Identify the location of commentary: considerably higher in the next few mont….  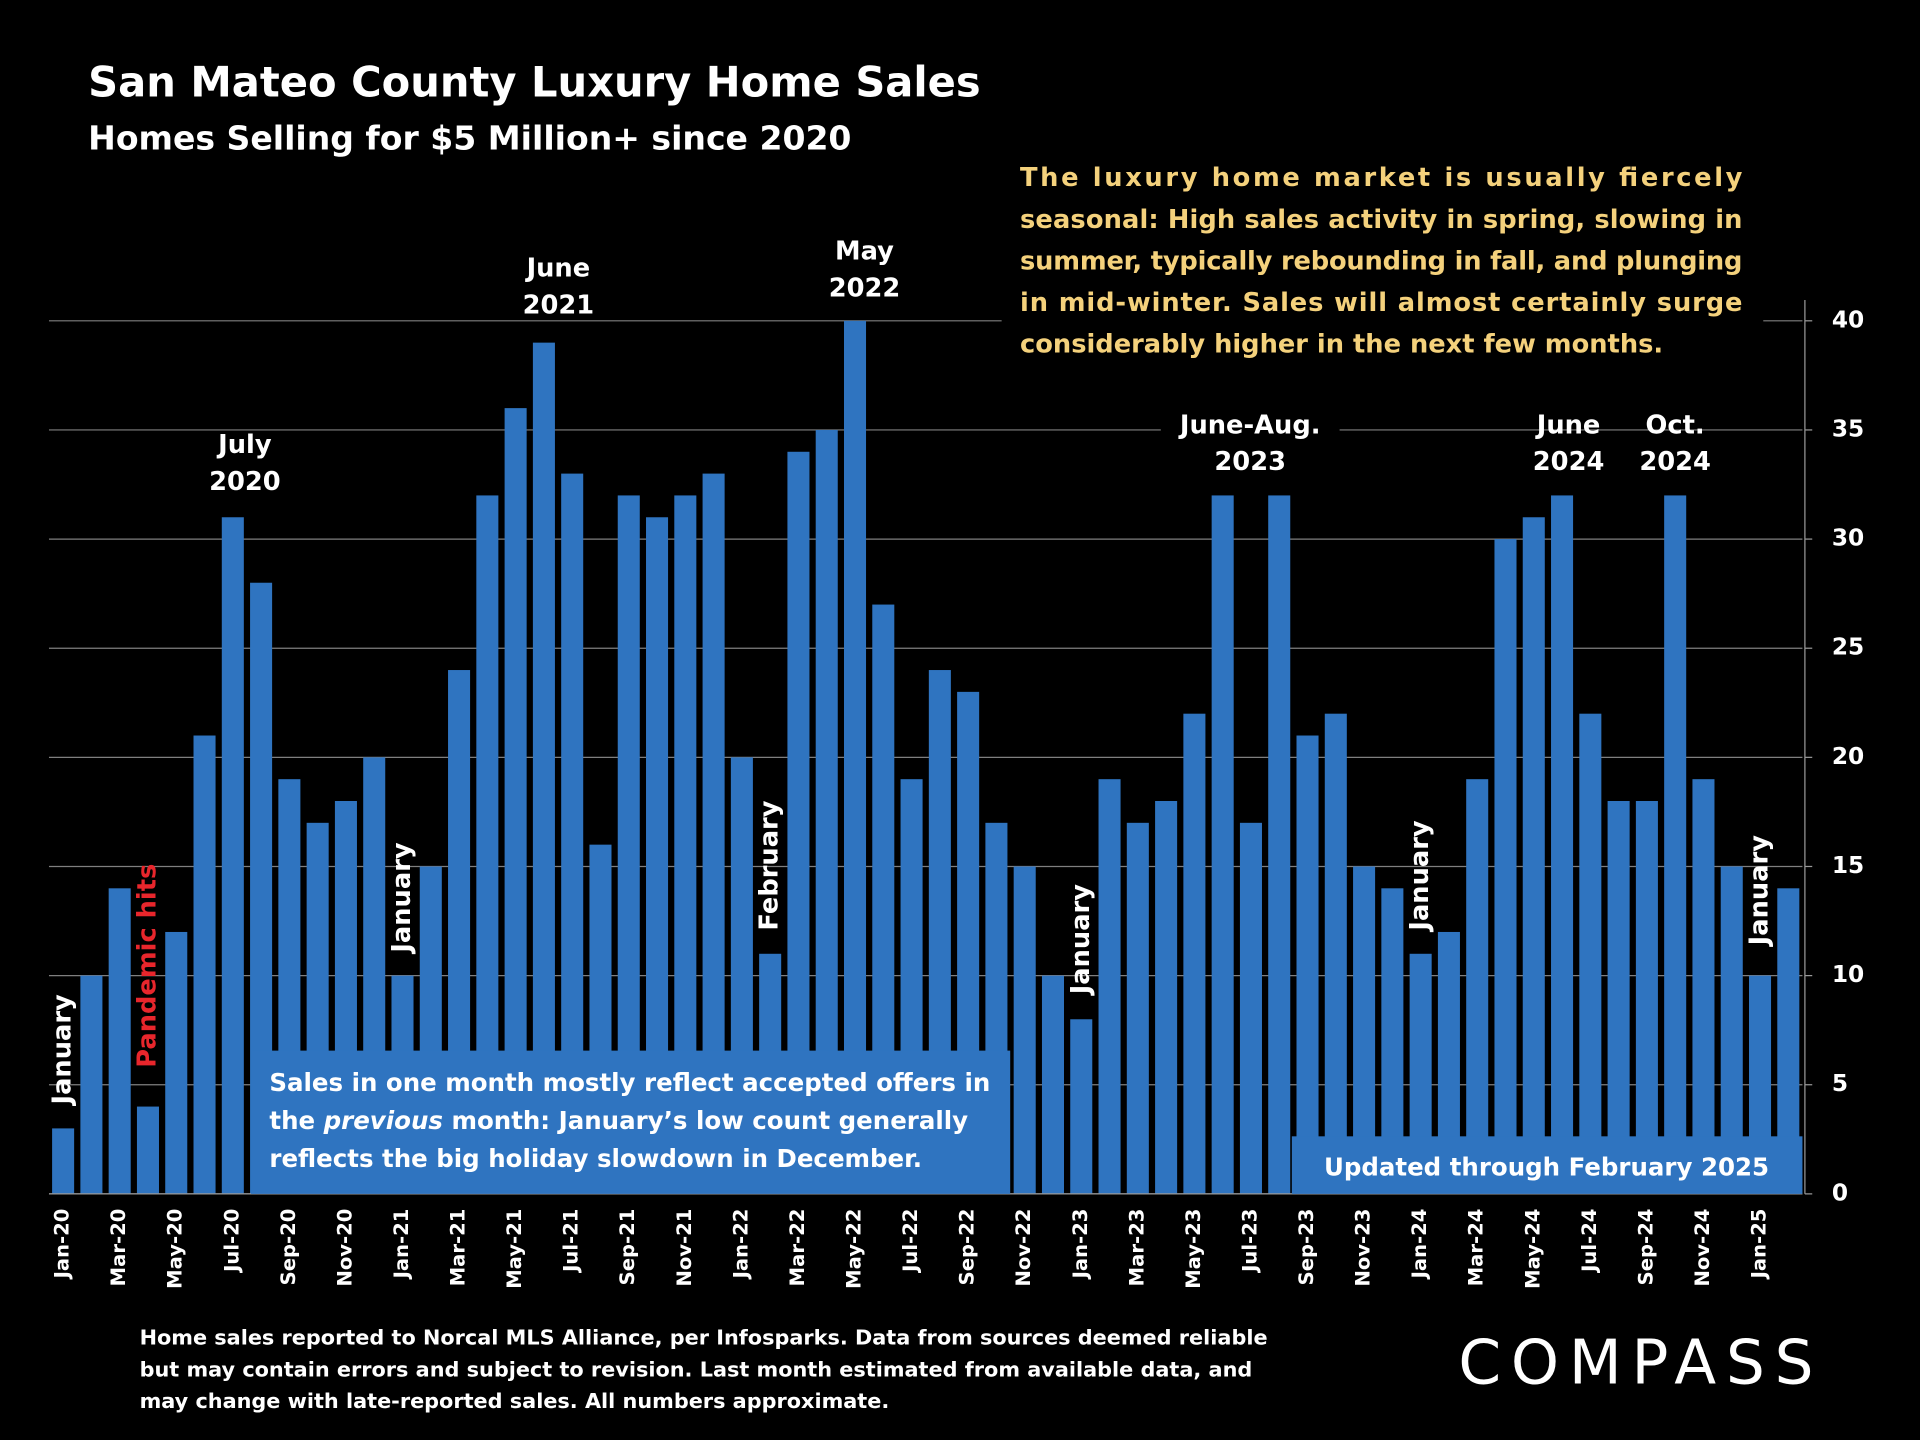
(1341, 345).